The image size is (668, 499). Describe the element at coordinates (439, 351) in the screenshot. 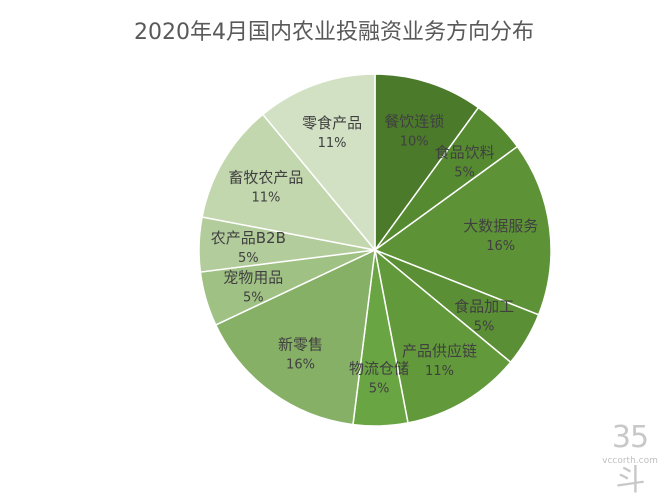

I see `slice-label: 产品供应链` at that location.